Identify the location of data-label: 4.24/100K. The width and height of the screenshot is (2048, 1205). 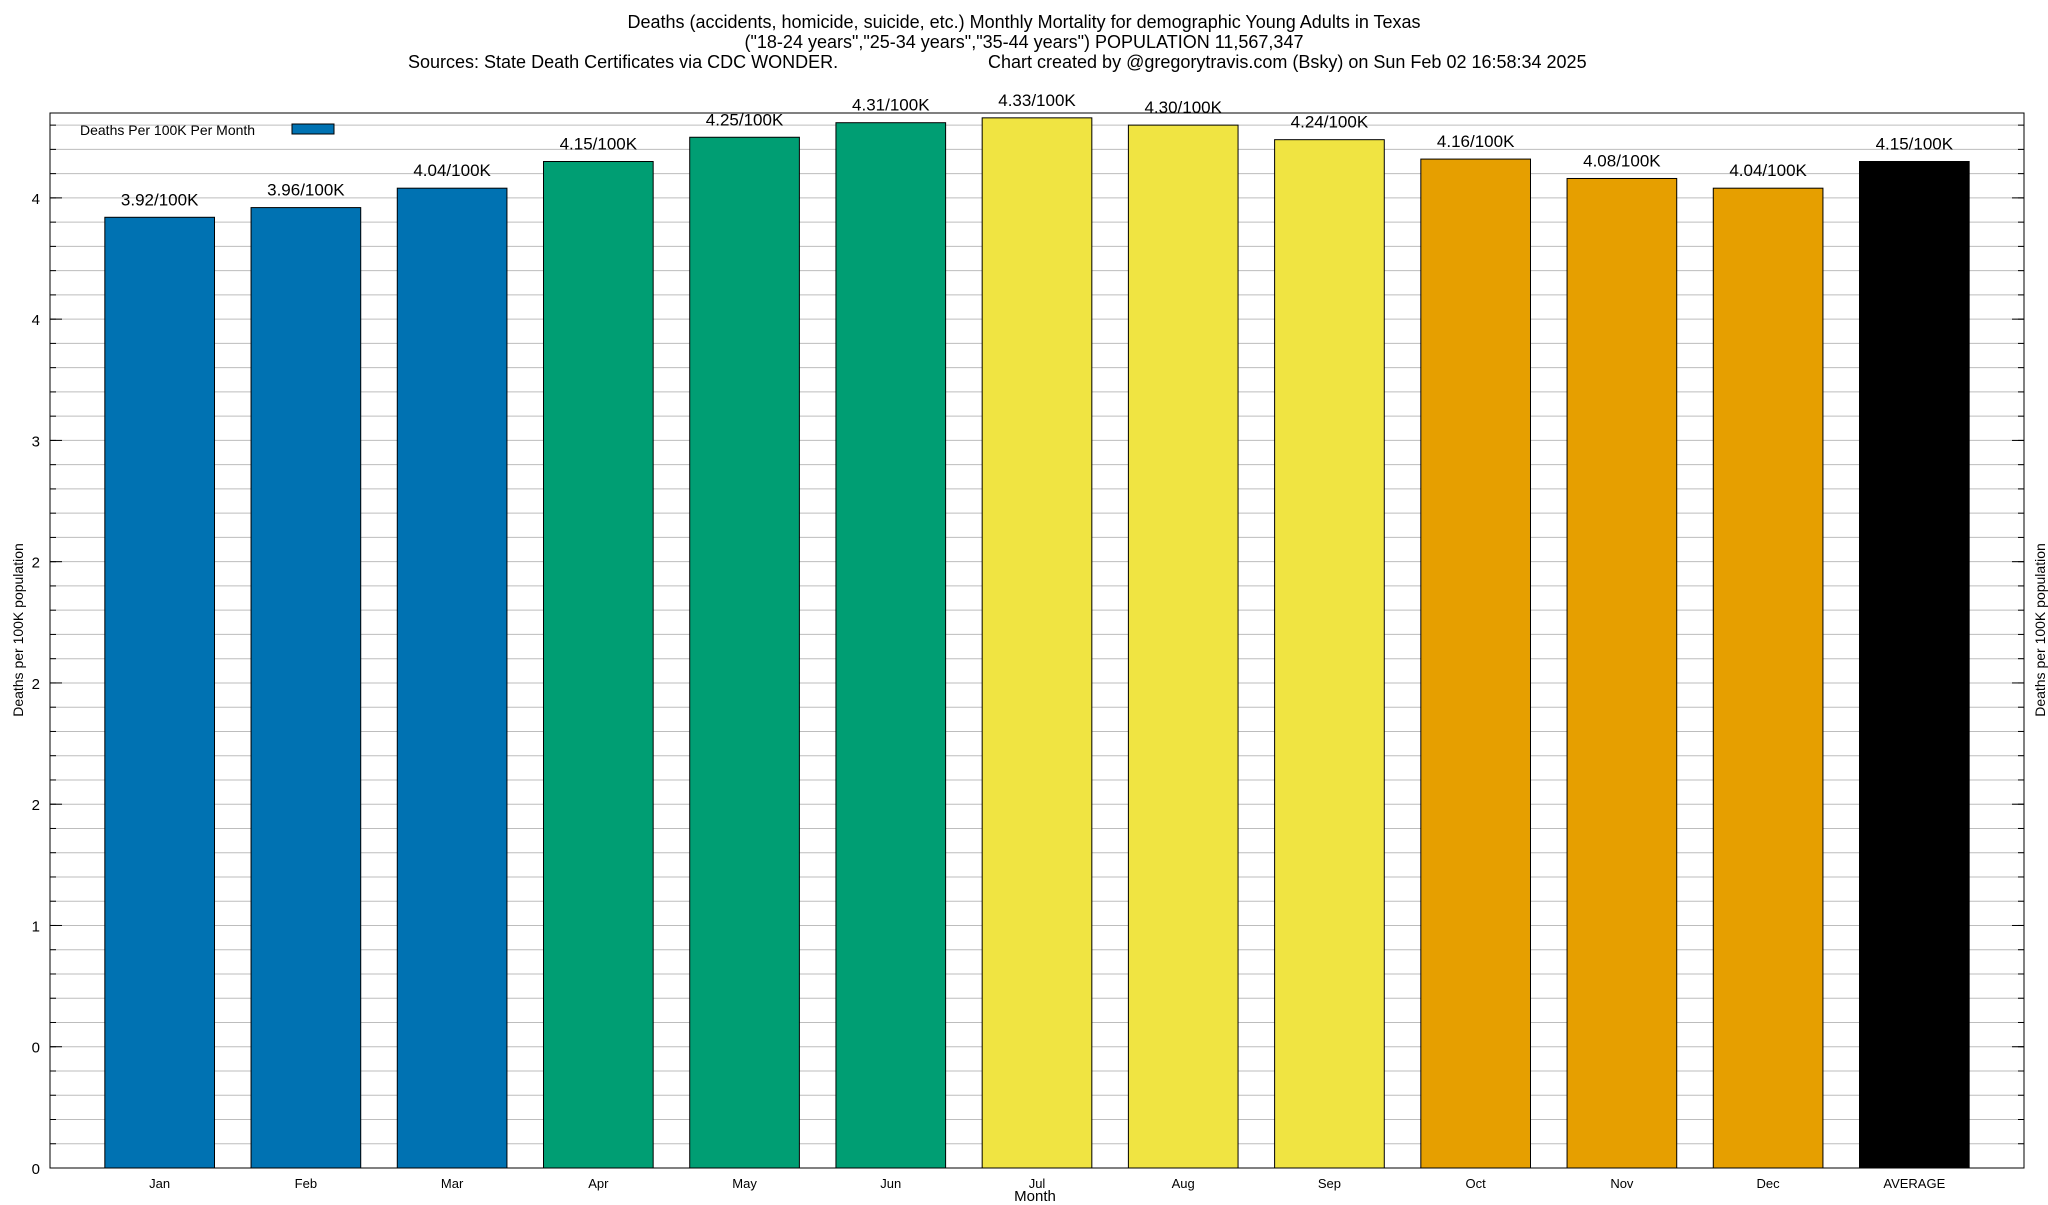
(1330, 122).